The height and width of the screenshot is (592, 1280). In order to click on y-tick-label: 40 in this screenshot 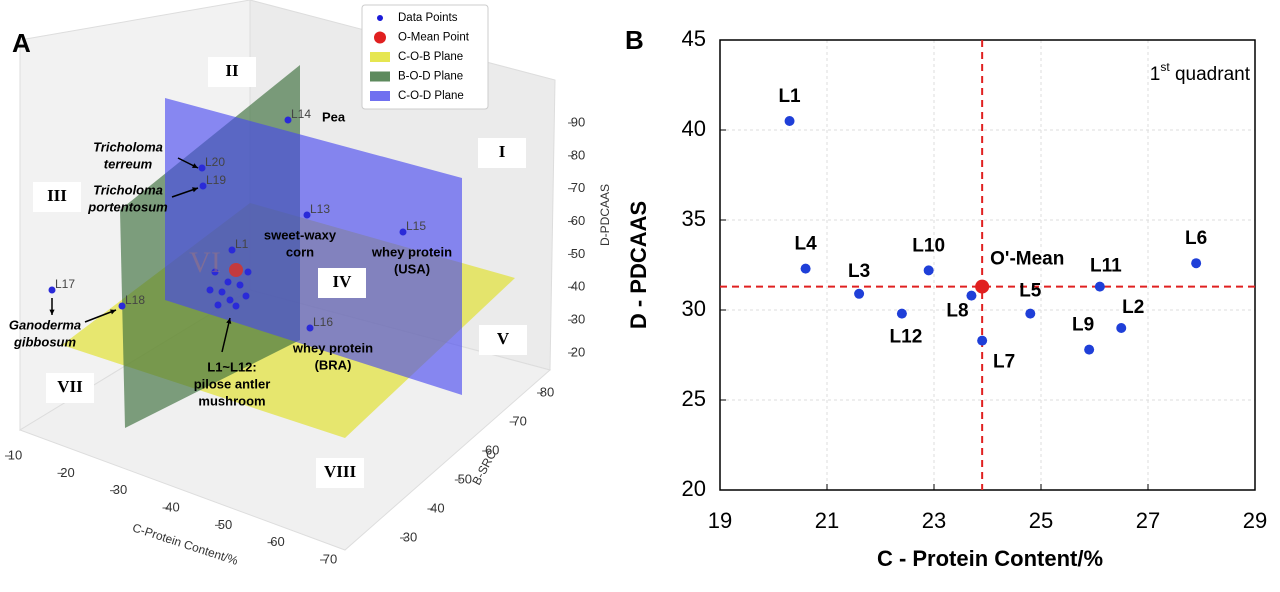, I will do `click(694, 128)`.